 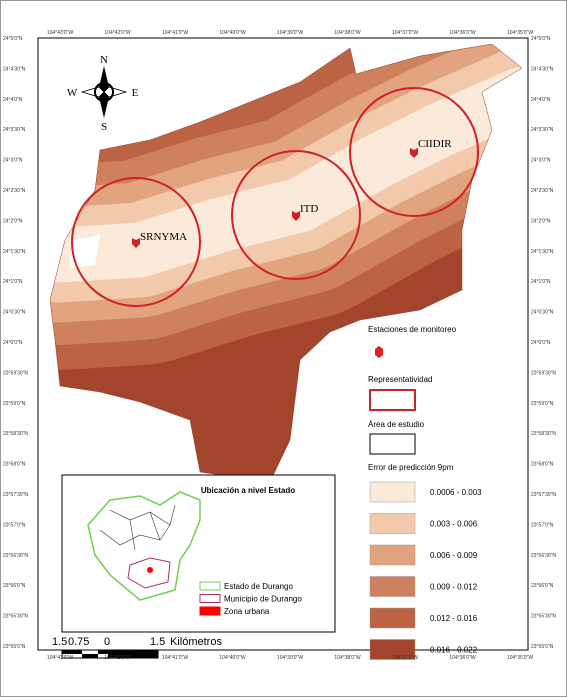 What do you see at coordinates (247, 611) in the screenshot?
I see `inset-label: Zona urbana` at bounding box center [247, 611].